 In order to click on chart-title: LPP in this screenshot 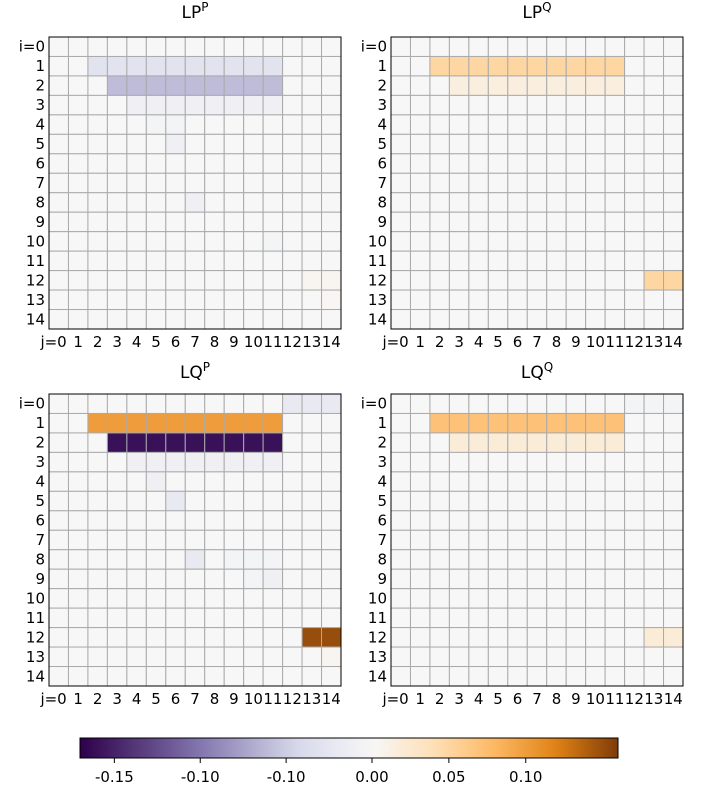, I will do `click(195, 11)`.